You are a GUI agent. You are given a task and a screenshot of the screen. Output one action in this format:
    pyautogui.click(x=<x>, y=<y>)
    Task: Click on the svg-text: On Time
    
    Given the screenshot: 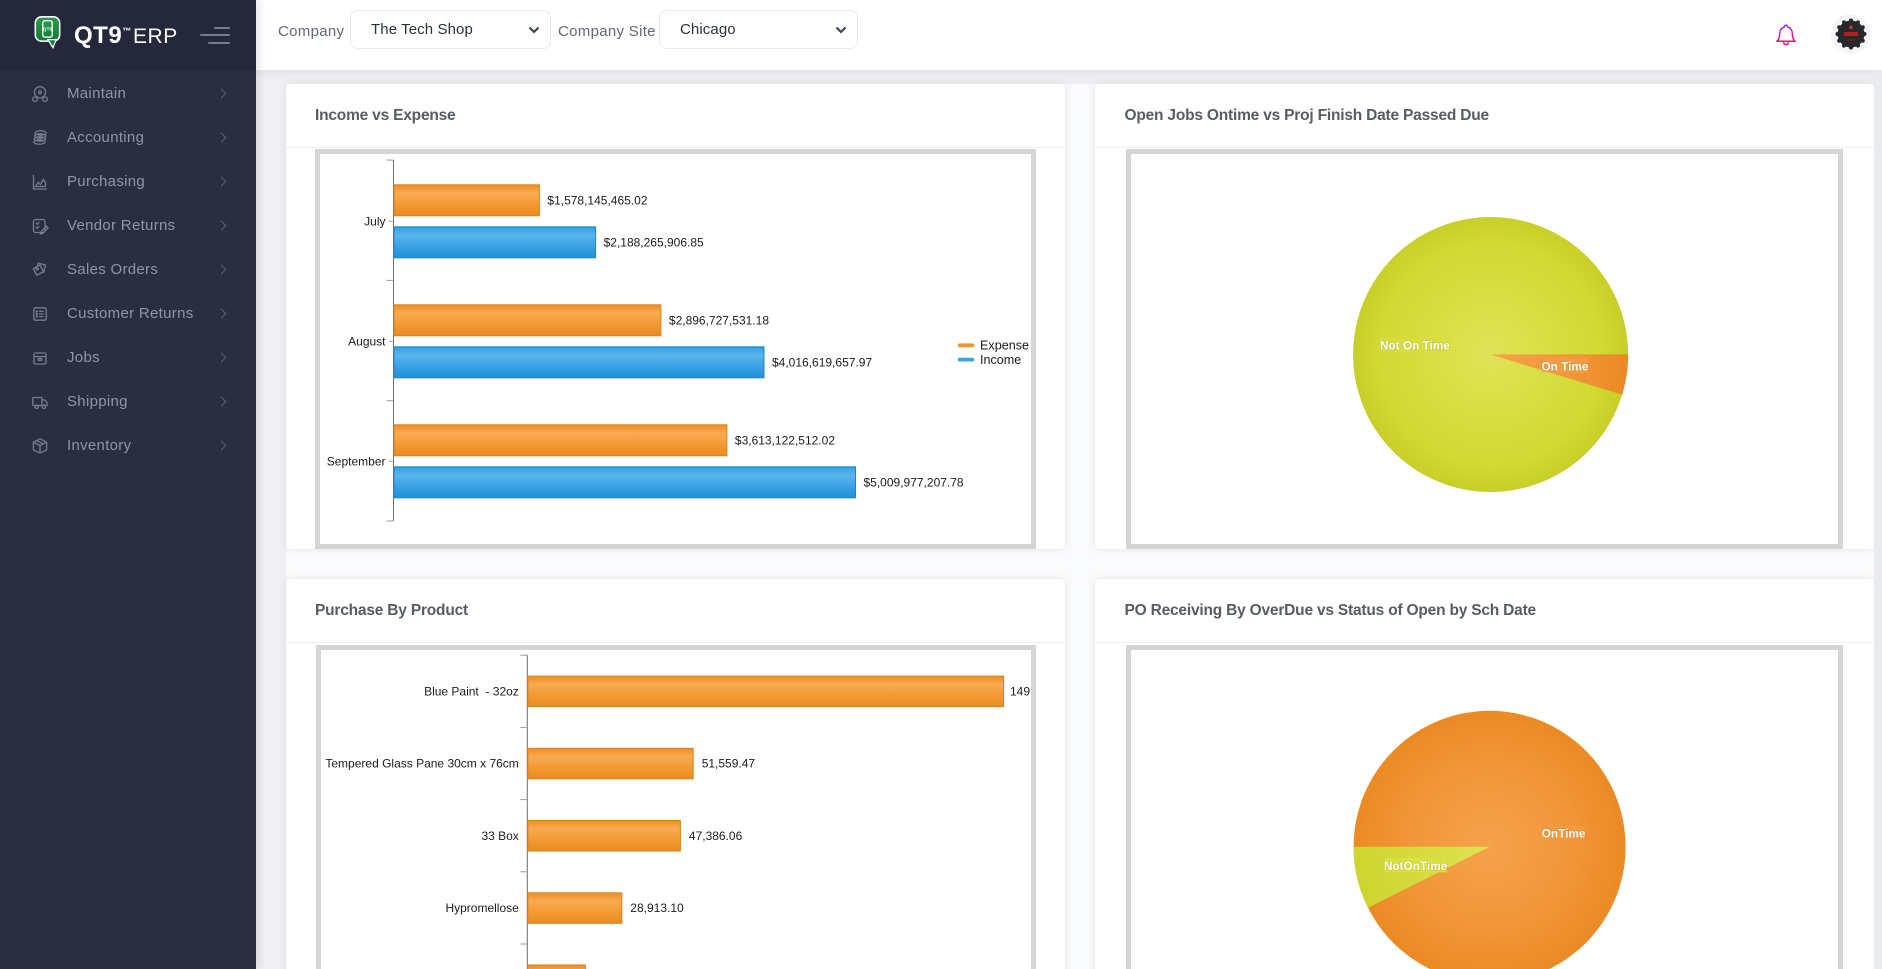 What is the action you would take?
    pyautogui.click(x=1564, y=366)
    